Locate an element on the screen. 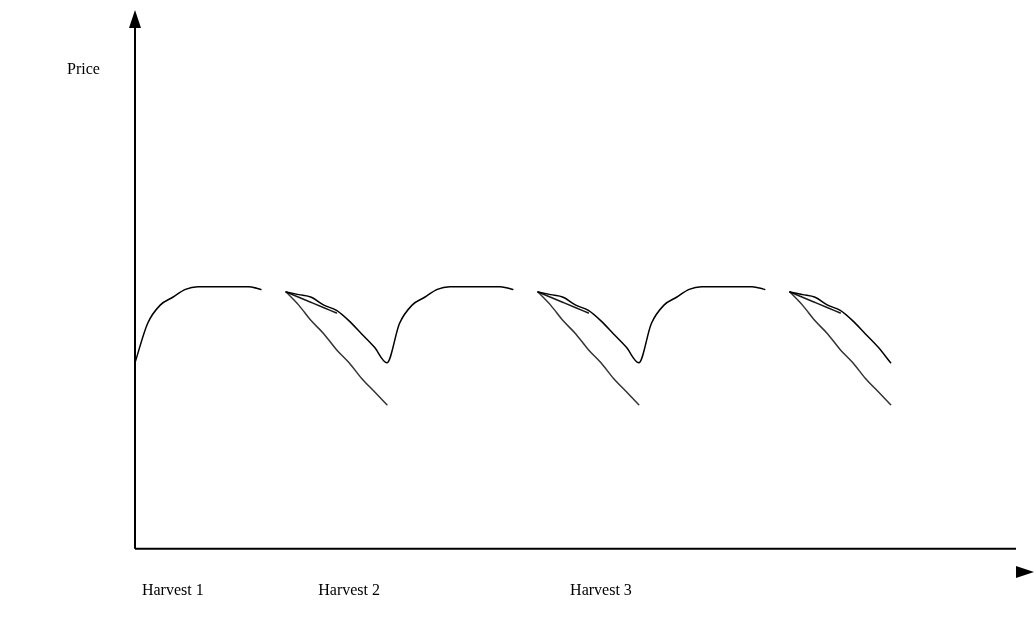 This screenshot has height=632, width=1036. x-tick-label: Harvest 1 is located at coordinates (172, 589).